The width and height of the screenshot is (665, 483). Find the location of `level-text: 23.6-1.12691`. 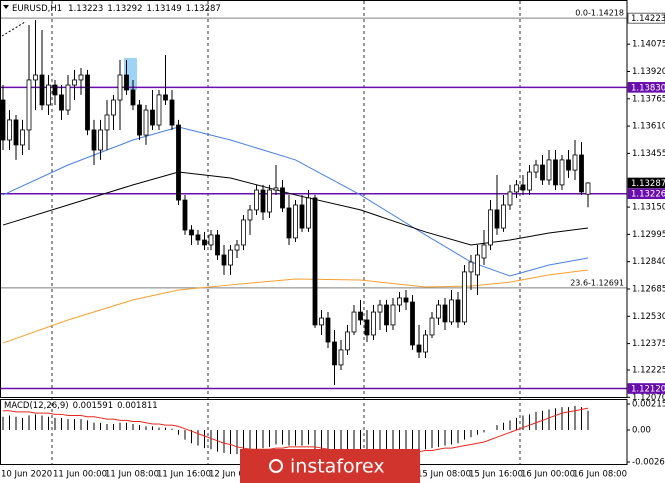

level-text: 23.6-1.12691 is located at coordinates (597, 282).